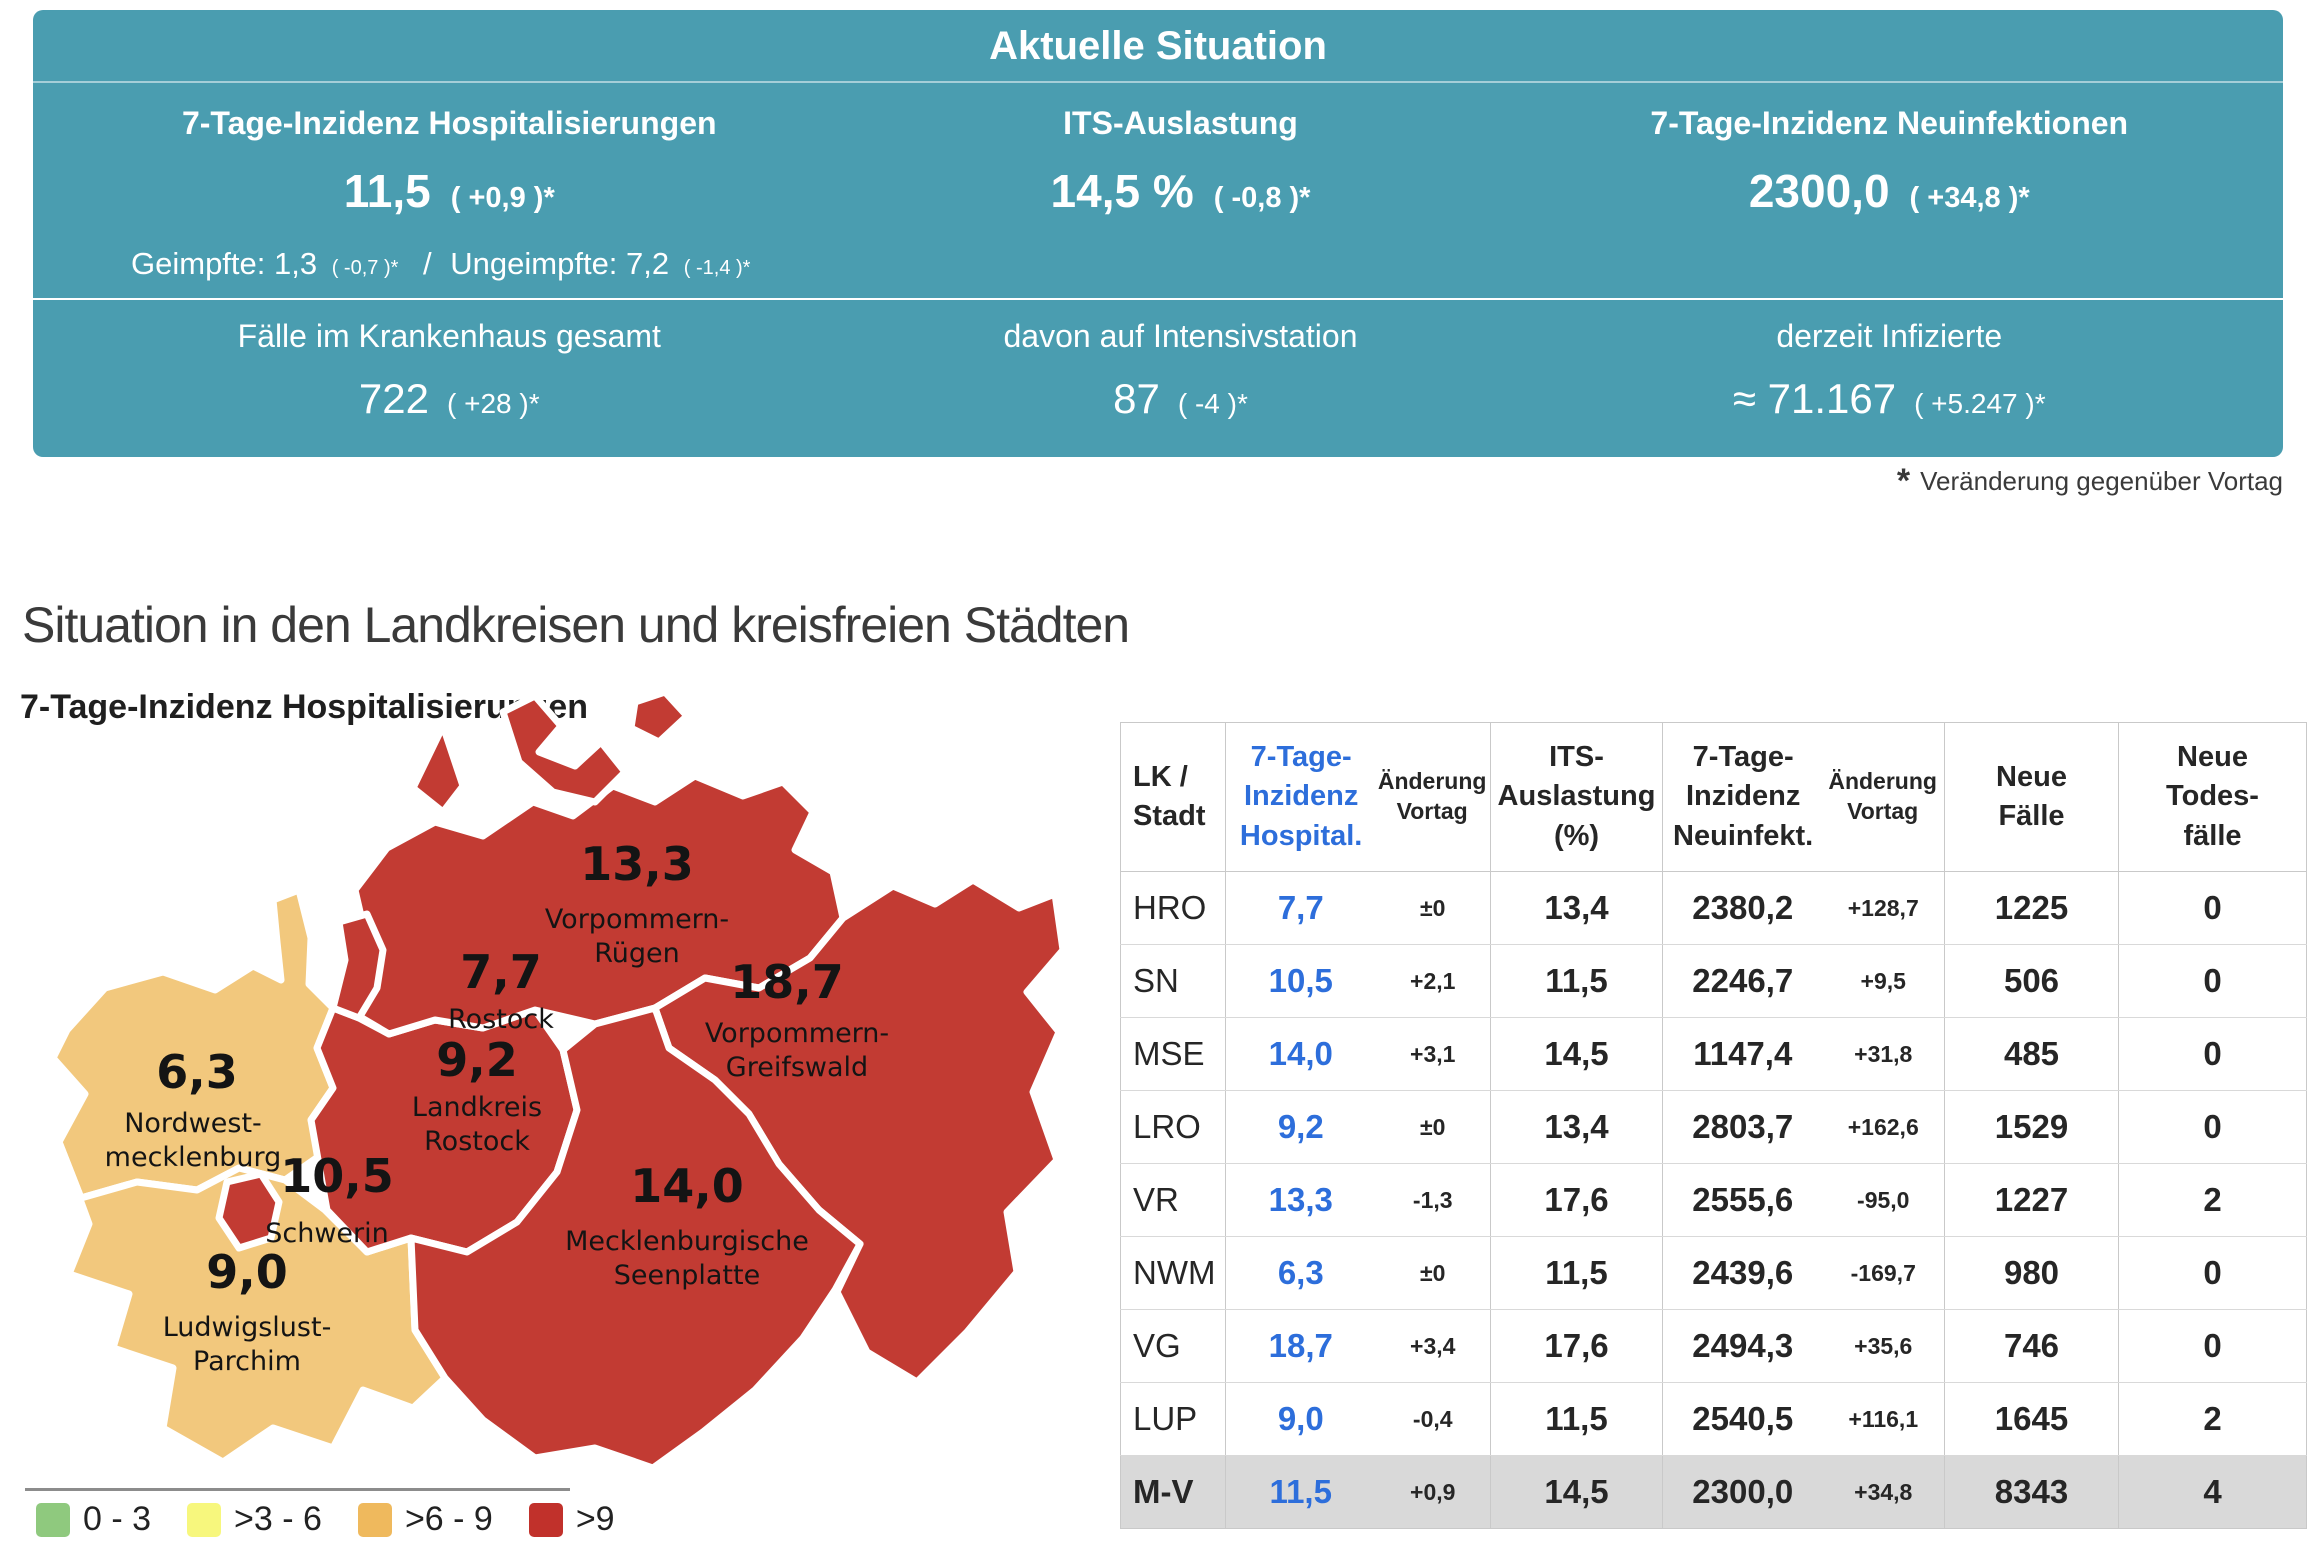  I want to click on cell-neue-faelle: 506, so click(2031, 981).